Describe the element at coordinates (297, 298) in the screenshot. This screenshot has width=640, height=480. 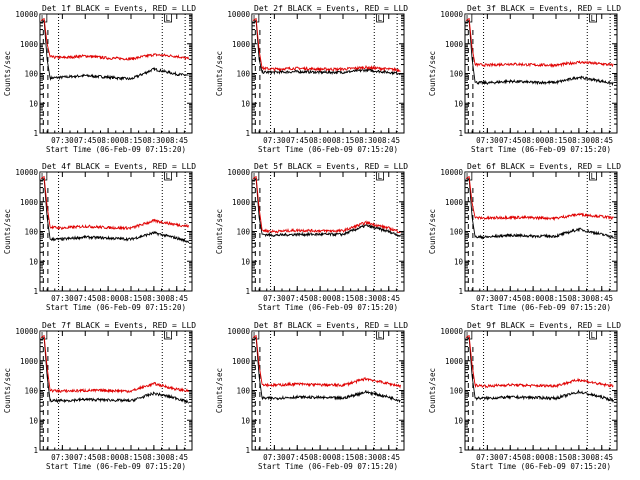
I see `x-tick-label: 07:45` at that location.